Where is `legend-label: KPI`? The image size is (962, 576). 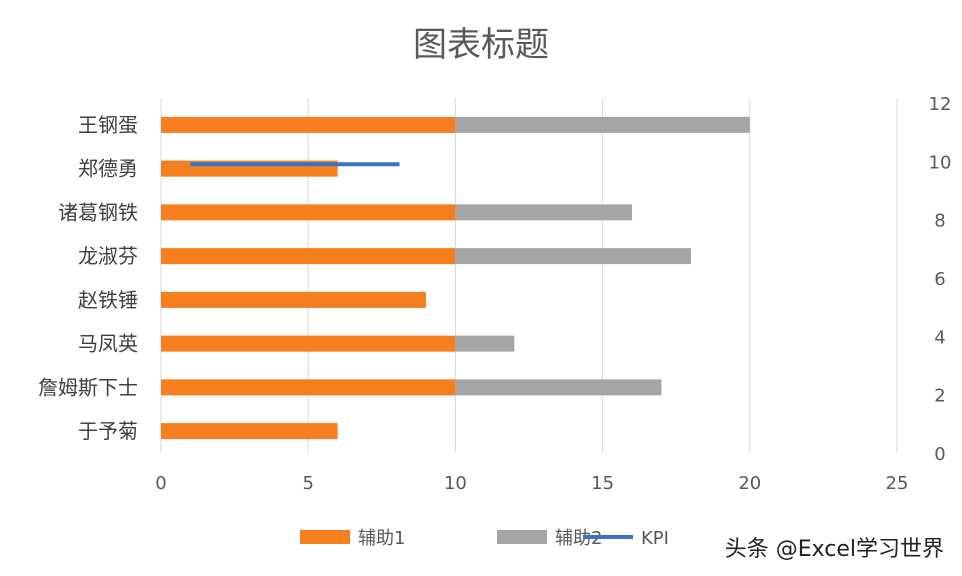 legend-label: KPI is located at coordinates (655, 538).